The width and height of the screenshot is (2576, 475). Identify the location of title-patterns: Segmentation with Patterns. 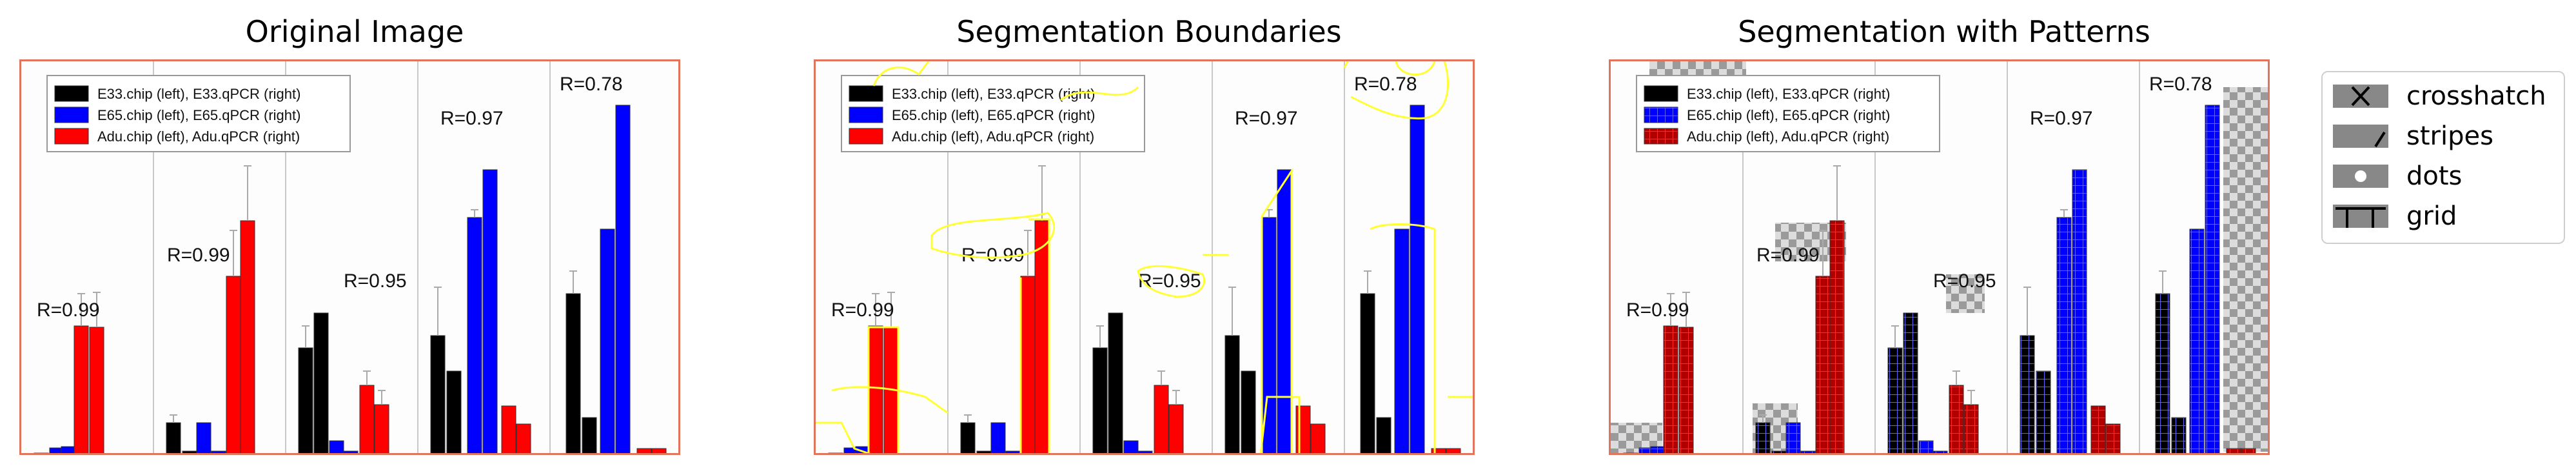
(1944, 31).